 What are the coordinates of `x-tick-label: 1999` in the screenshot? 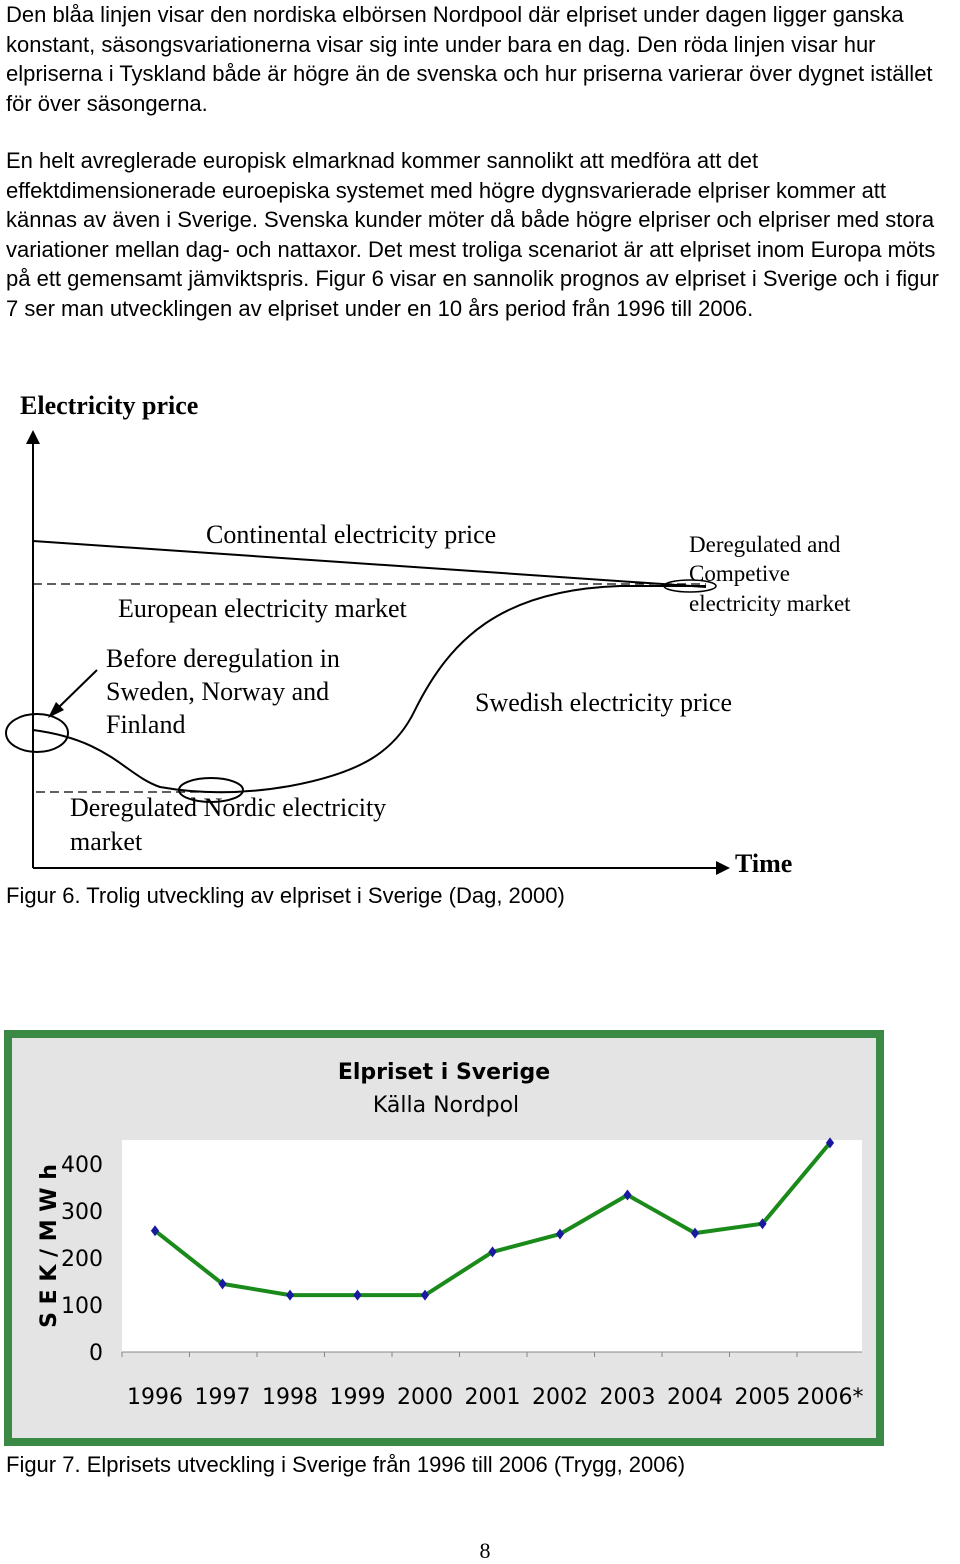 It's located at (358, 1397).